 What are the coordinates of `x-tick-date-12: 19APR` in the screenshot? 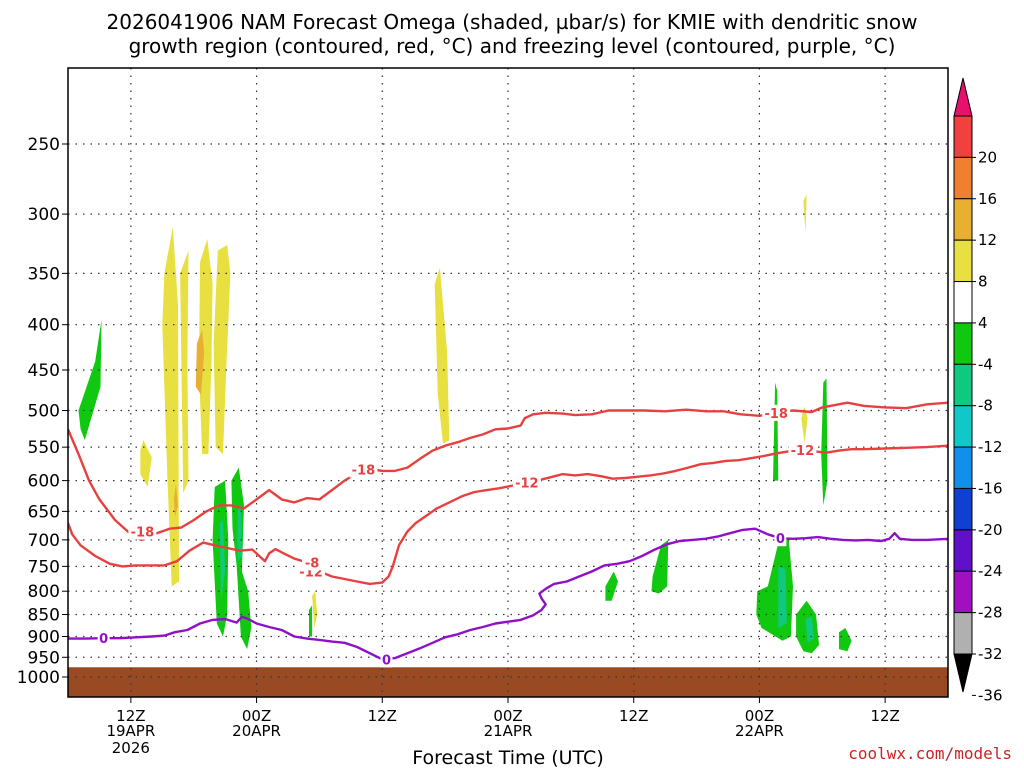 It's located at (130, 731).